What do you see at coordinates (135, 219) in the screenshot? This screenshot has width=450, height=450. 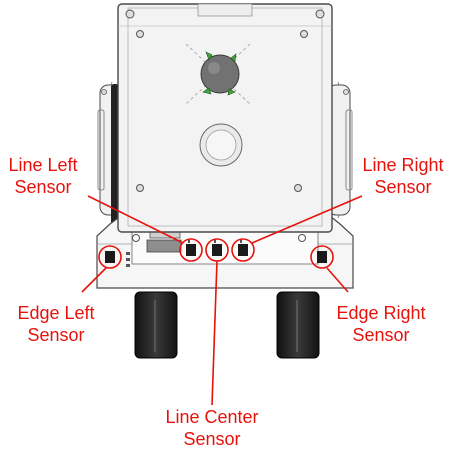 I see `line-left-leader` at bounding box center [135, 219].